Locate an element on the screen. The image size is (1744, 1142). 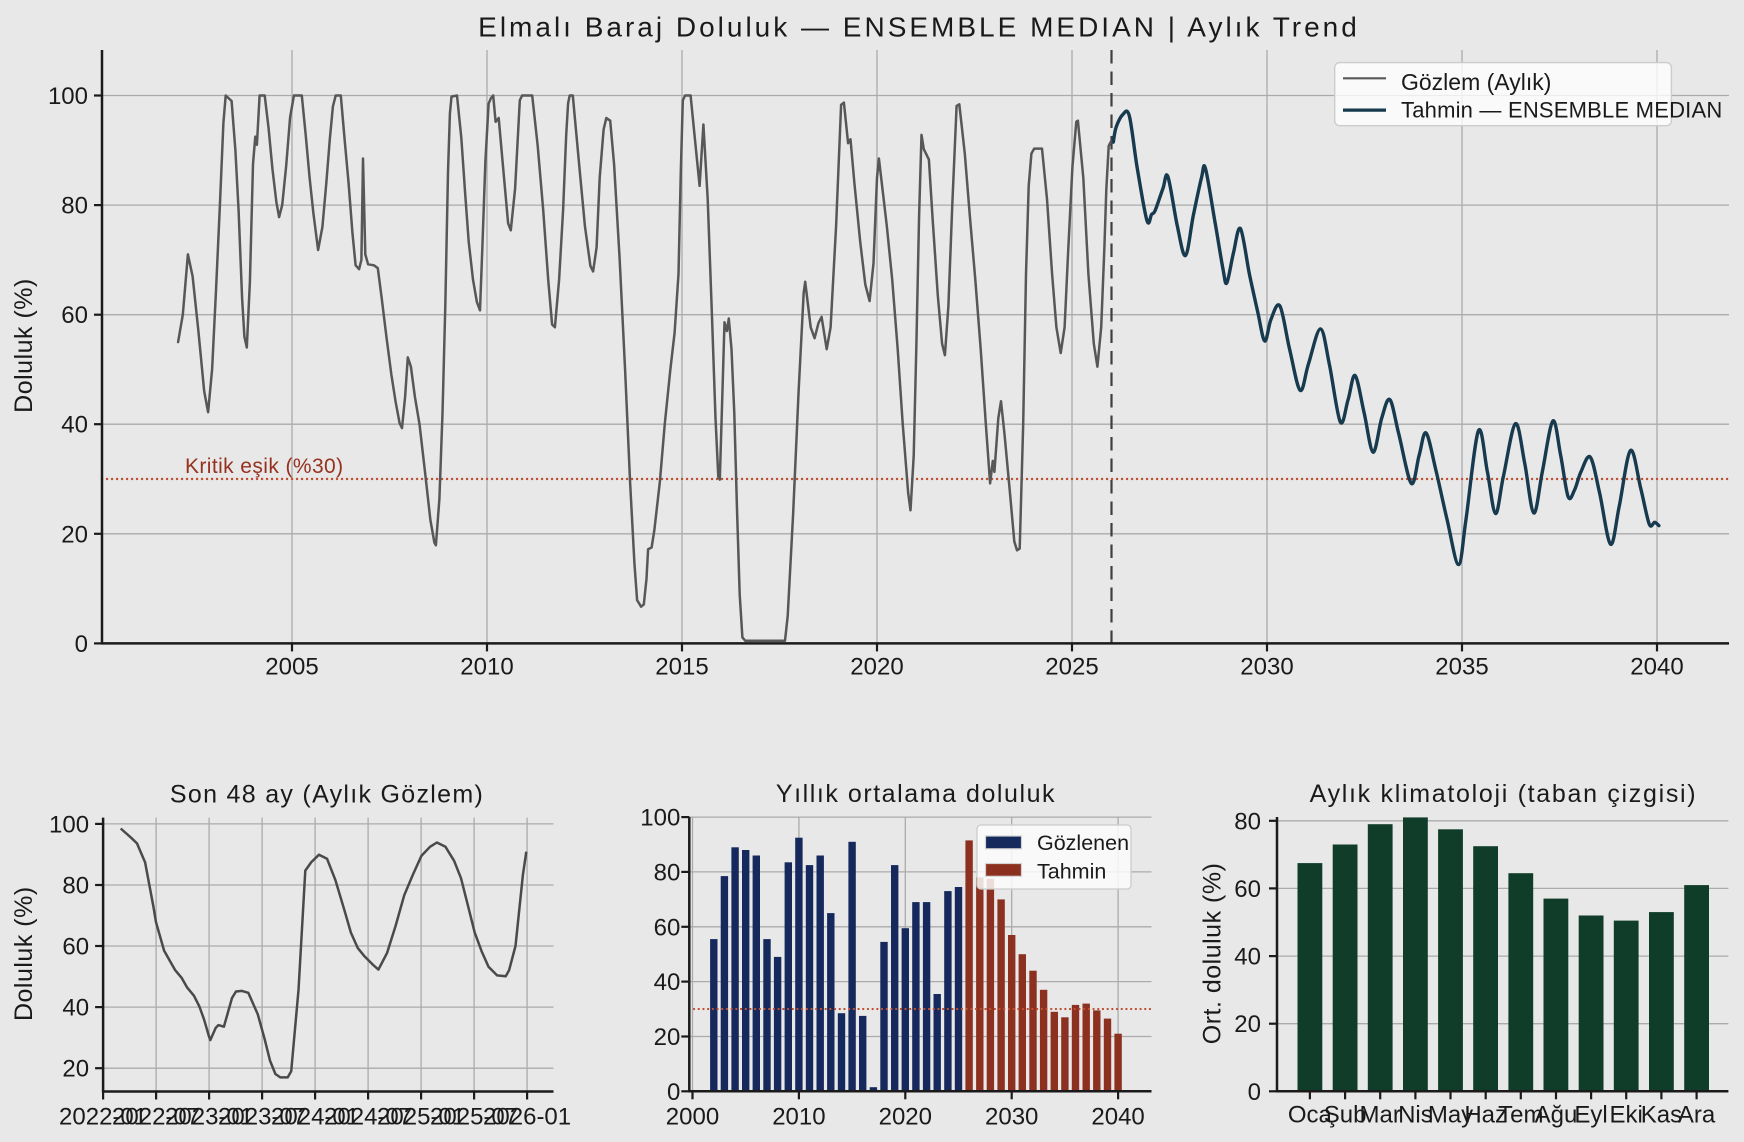
svg-text: Eki is located at coordinates (1626, 1114).